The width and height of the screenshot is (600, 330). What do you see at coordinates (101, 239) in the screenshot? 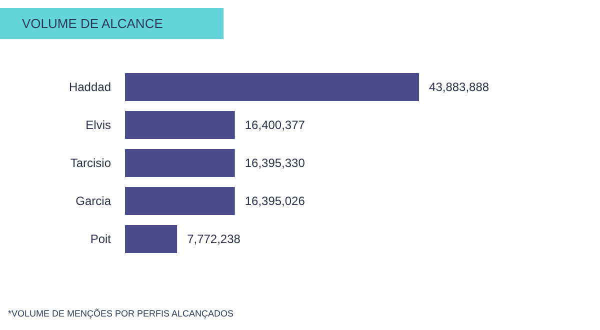
I see `y-tick-label: Poit` at bounding box center [101, 239].